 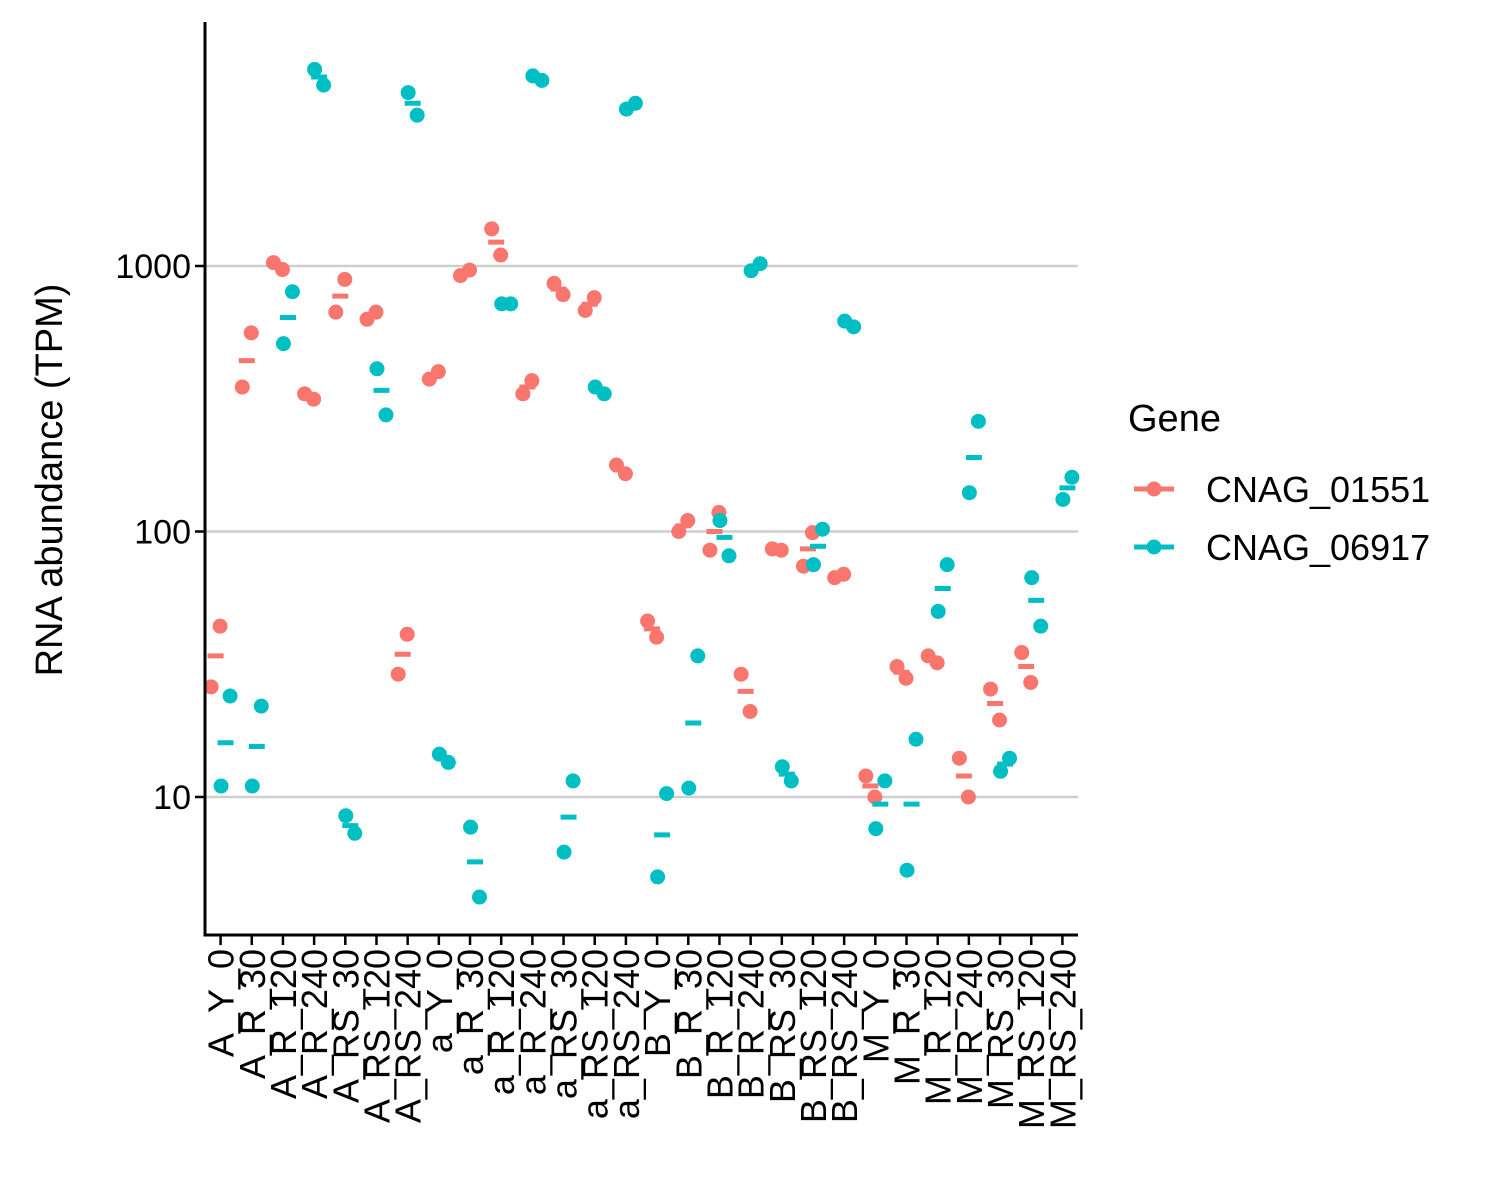 I want to click on x-tick-label: B_R_120, so click(x=719, y=1024).